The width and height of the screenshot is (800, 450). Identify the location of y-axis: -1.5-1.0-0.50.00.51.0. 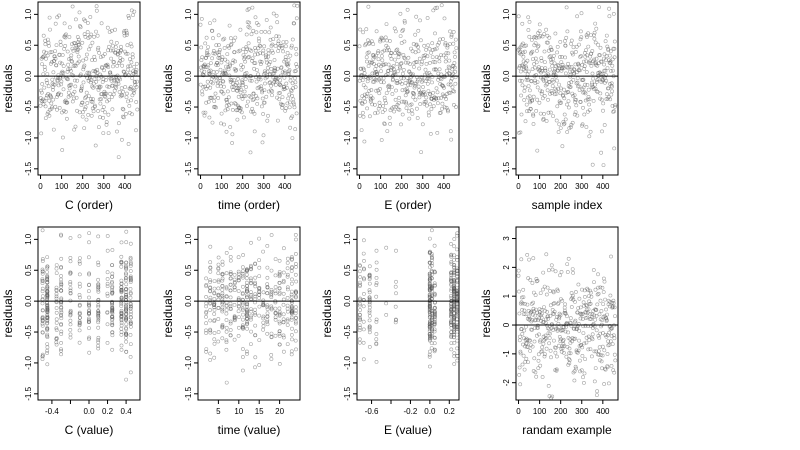
(31, 92).